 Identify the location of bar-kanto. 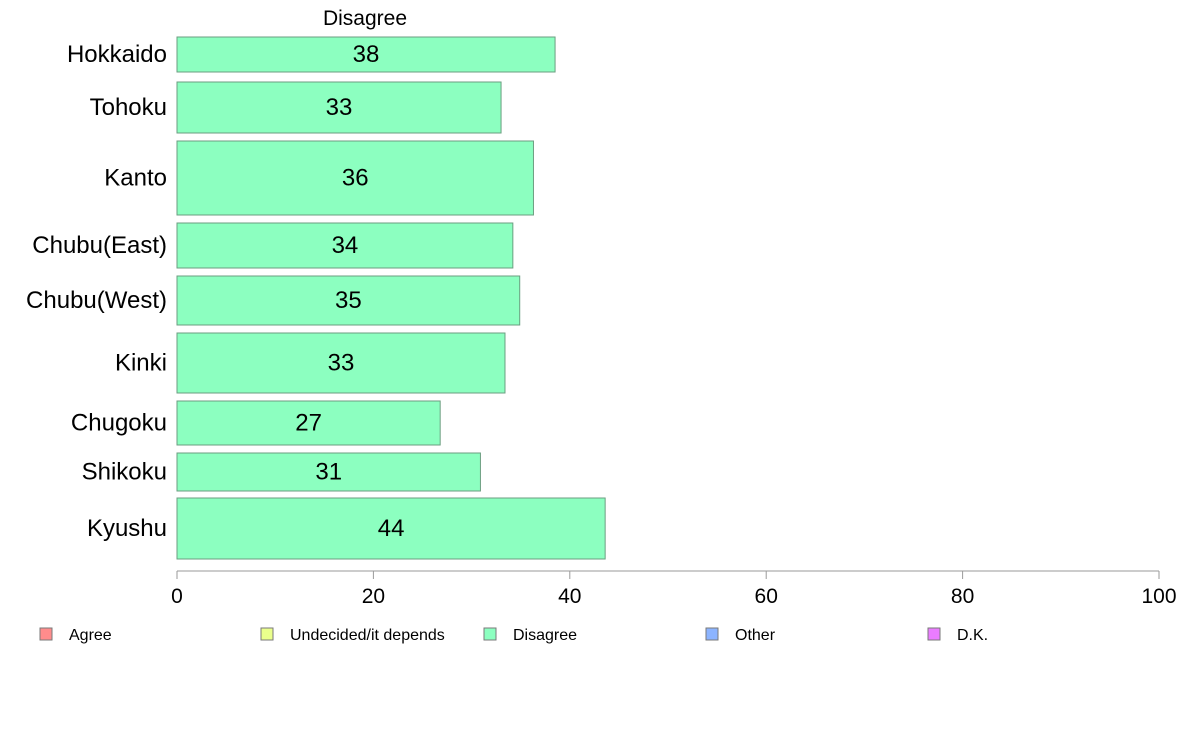
(355, 178).